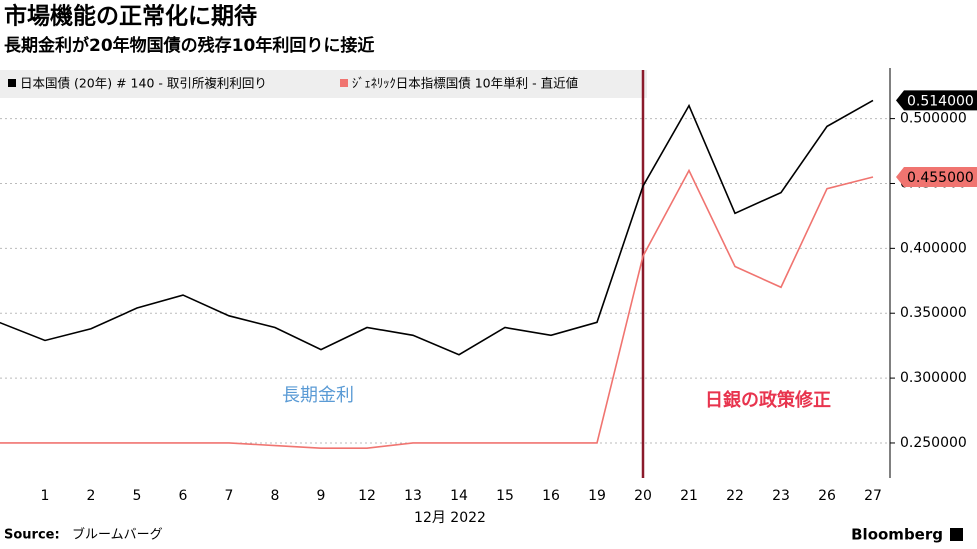 This screenshot has height=549, width=977. What do you see at coordinates (933, 248) in the screenshot?
I see `y-tick-label: 0.400000` at bounding box center [933, 248].